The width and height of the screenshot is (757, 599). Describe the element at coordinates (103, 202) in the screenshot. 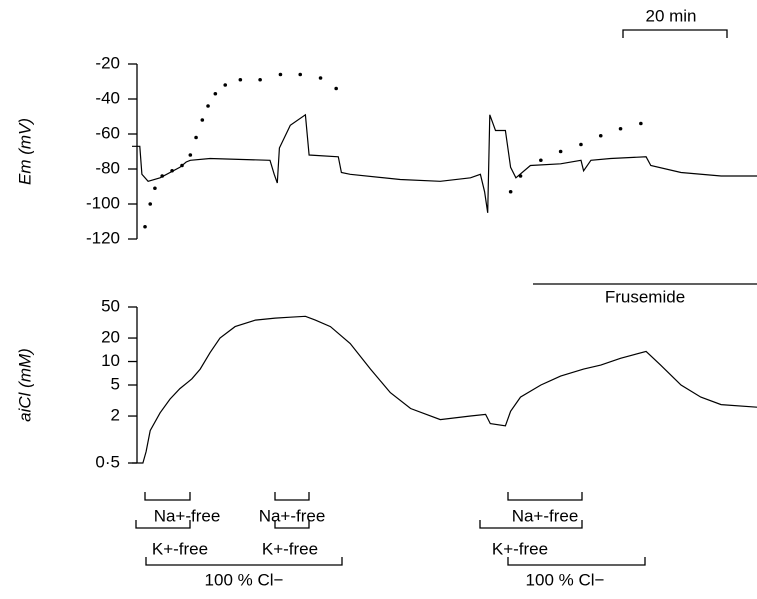

I see `y-tick-label: -100` at that location.